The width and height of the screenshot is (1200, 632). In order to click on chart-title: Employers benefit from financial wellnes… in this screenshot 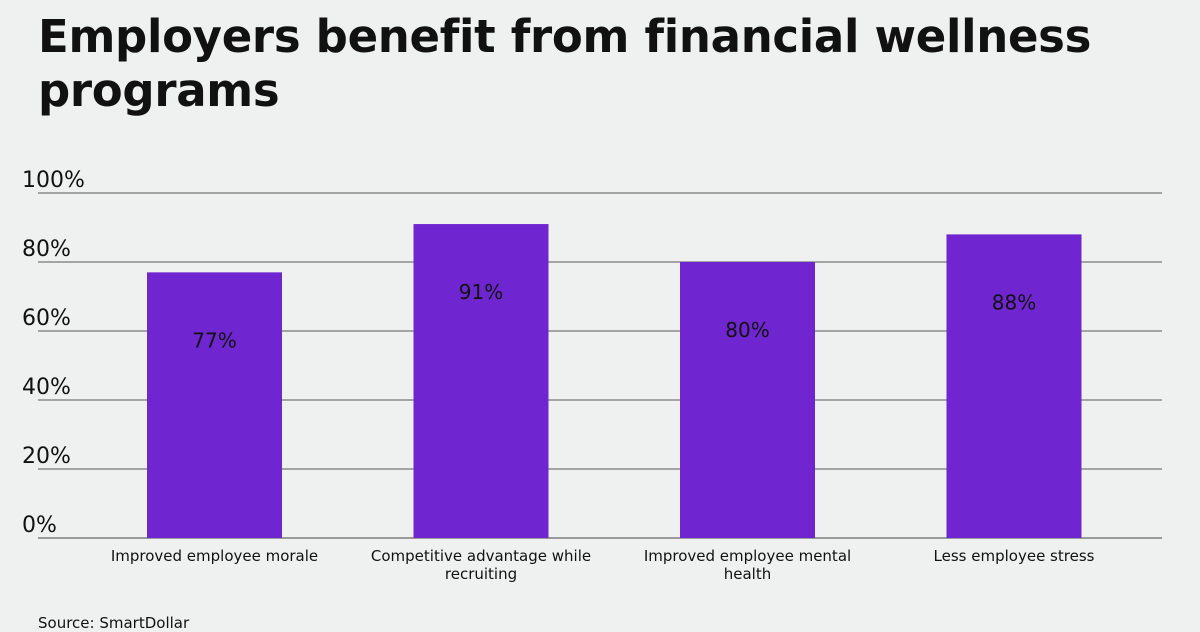, I will do `click(565, 63)`.